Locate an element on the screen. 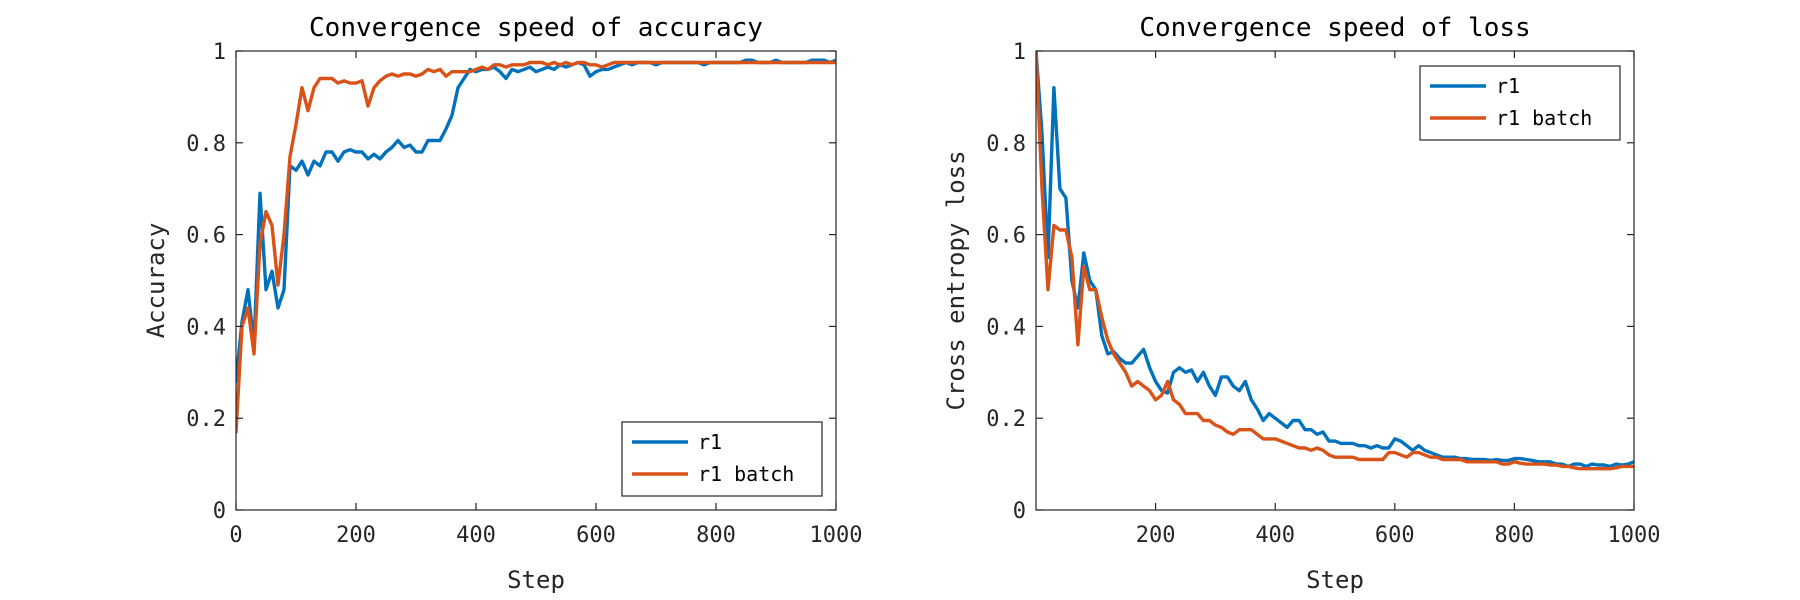 This screenshot has width=1800, height=600. chart-title: Convergence speed of accuracy is located at coordinates (536, 28).